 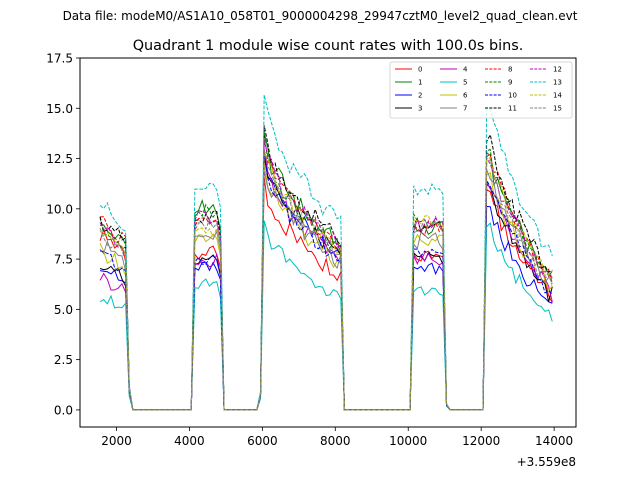 I want to click on legend-label: 8, so click(x=510, y=70).